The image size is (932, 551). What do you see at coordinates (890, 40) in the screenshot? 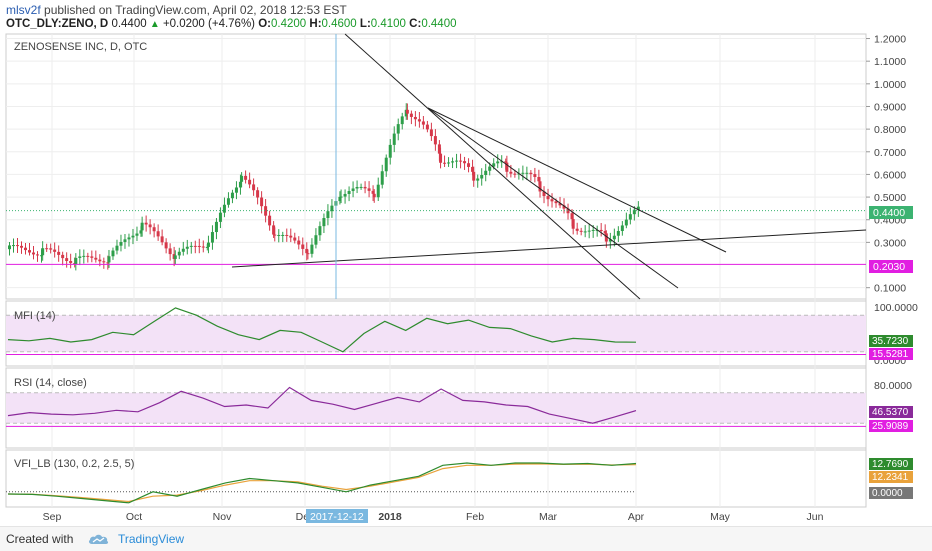
I see `price-tick-label: 1.2000` at bounding box center [890, 40].